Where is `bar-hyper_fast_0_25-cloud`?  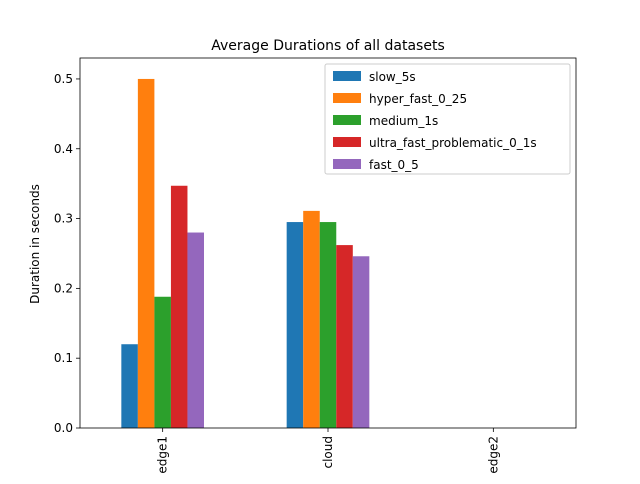
bar-hyper_fast_0_25-cloud is located at coordinates (311, 319).